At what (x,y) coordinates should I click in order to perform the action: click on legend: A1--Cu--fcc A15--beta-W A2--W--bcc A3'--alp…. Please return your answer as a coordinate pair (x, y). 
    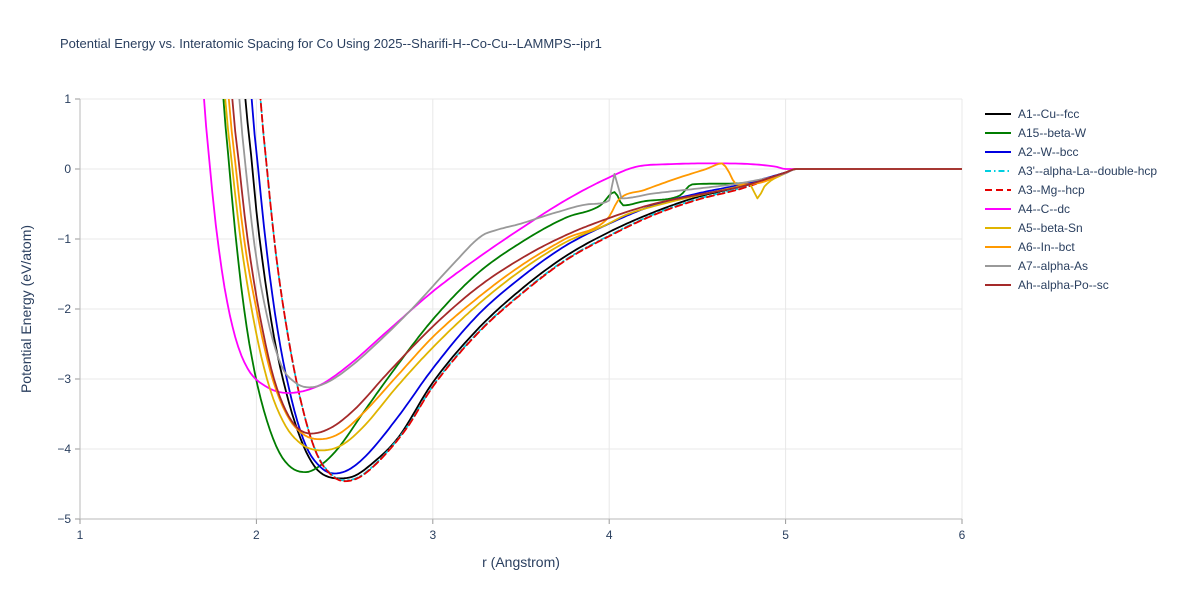
    Looking at the image, I should click on (1071, 199).